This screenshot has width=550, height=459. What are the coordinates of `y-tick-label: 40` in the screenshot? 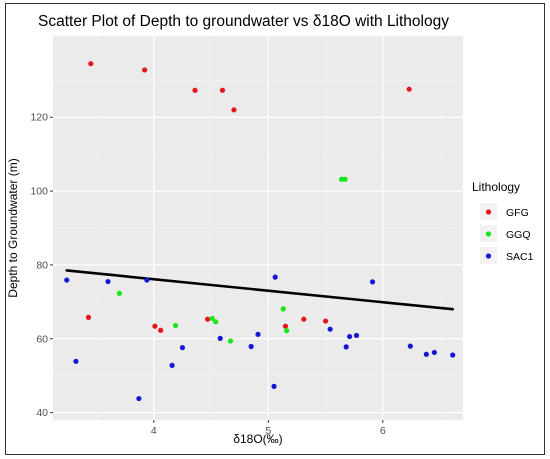 It's located at (42, 413).